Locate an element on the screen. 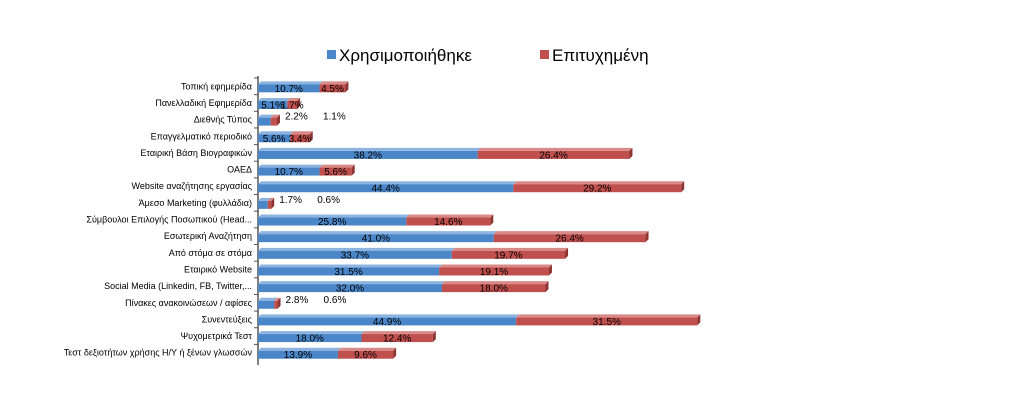  data-label-successful: 4.5% is located at coordinates (332, 89).